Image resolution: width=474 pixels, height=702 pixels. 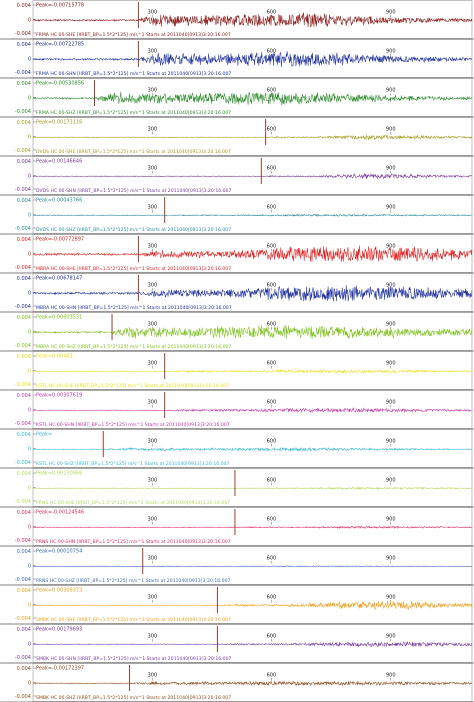 What do you see at coordinates (59, 279) in the screenshot?
I see `peak-label: Peak=0.00678147` at bounding box center [59, 279].